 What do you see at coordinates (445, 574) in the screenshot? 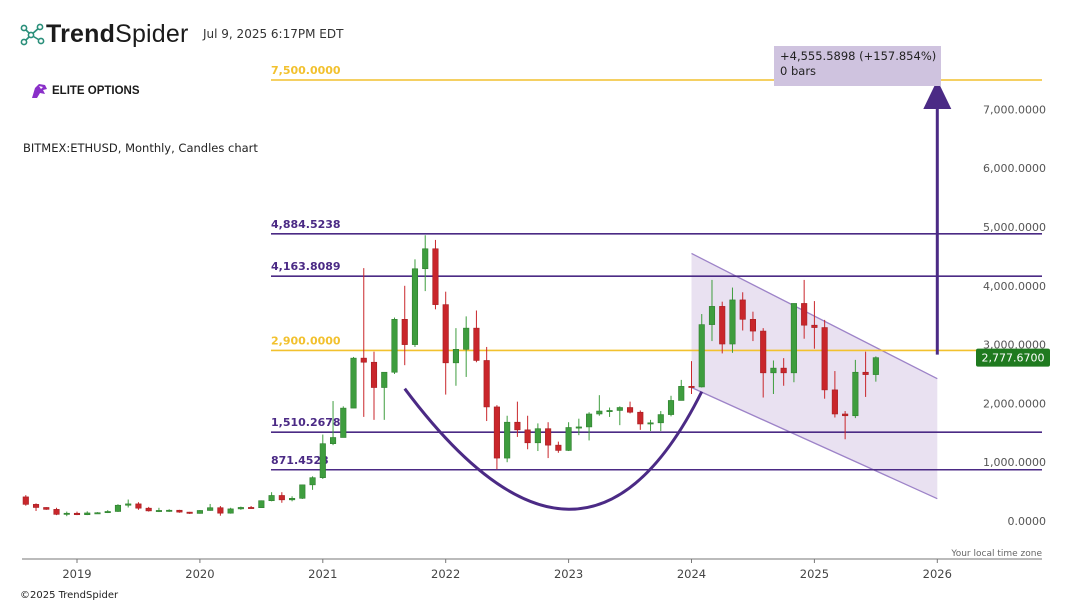
I see `x-tick-label-3: 2022` at bounding box center [445, 574].